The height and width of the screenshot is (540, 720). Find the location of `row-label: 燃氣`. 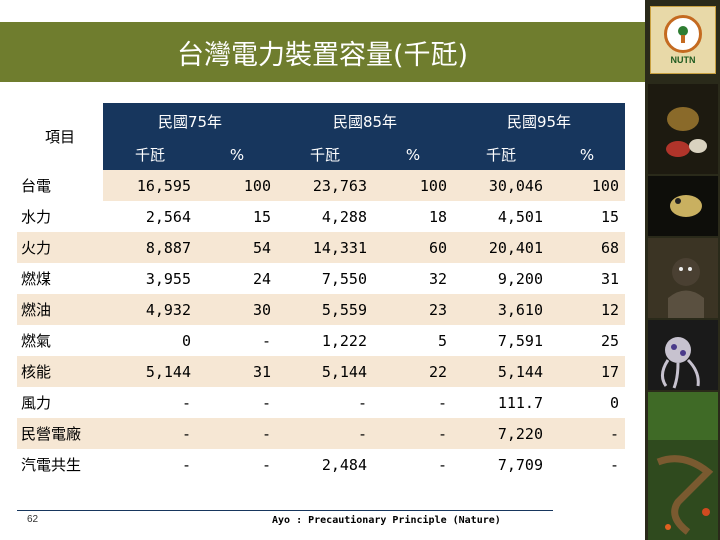

row-label: 燃氣 is located at coordinates (60, 340).